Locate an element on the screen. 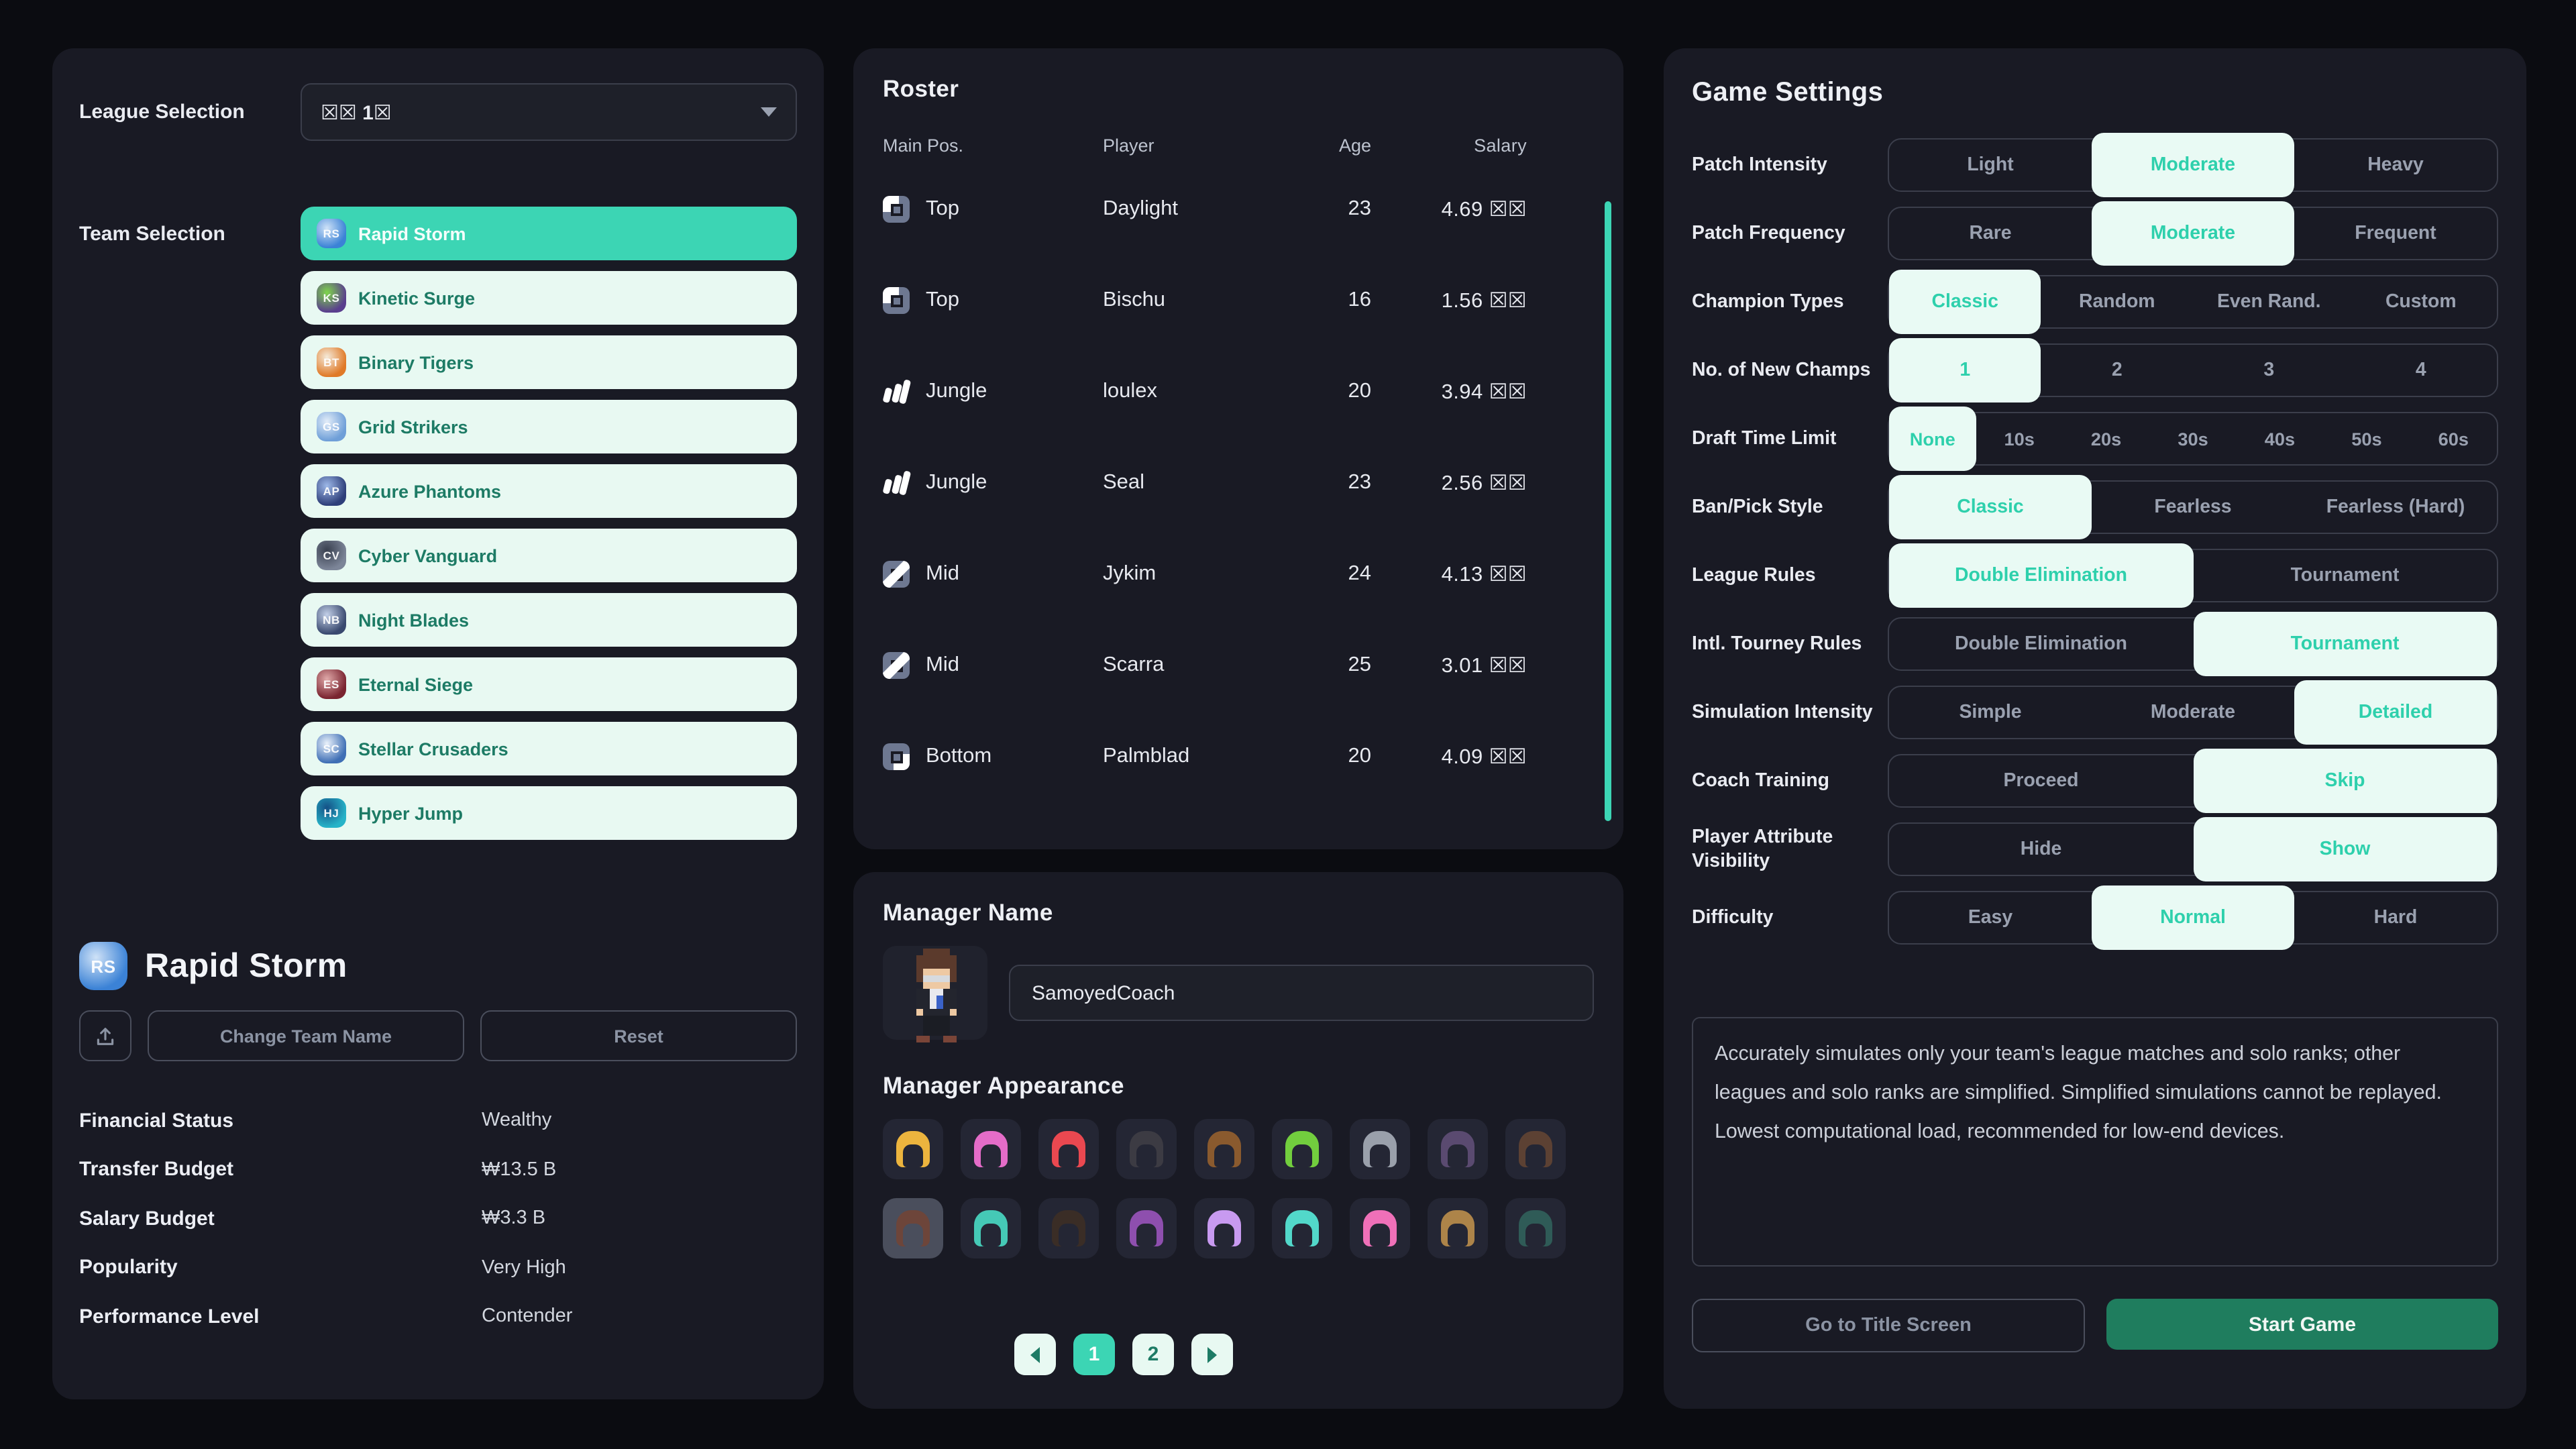  segment-option: Show is located at coordinates (2345, 849).